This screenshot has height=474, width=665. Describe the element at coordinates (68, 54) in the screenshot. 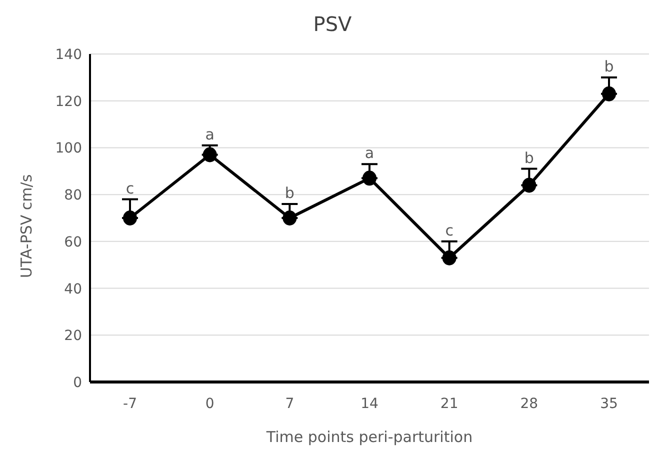

I see `y-tick-label: 140` at that location.